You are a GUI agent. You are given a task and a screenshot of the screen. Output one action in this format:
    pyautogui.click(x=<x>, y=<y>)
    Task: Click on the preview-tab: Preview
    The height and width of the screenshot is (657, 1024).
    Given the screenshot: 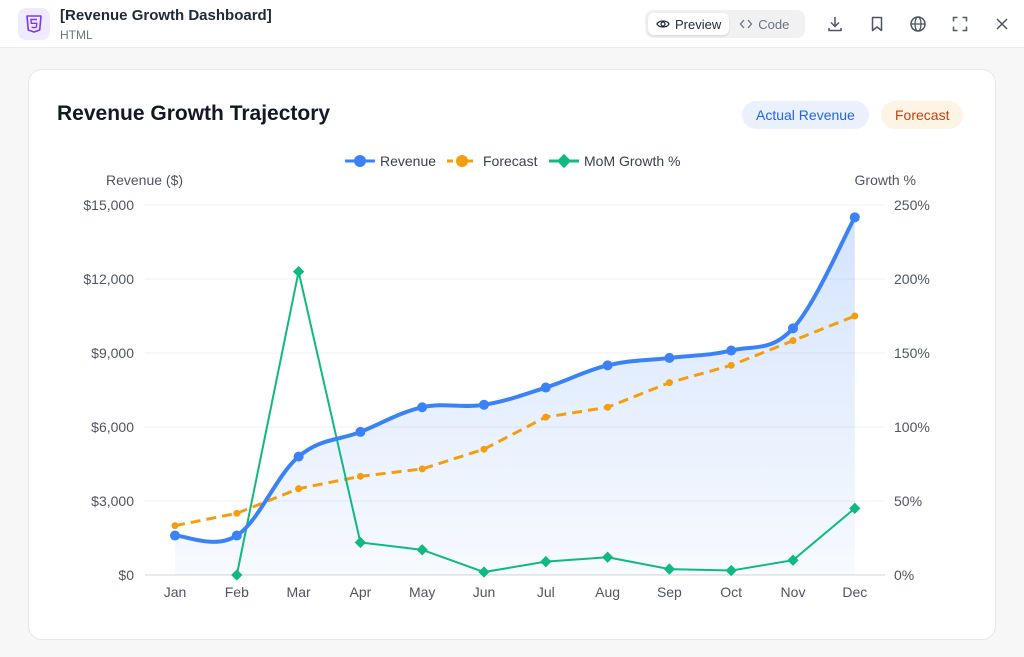 What is the action you would take?
    pyautogui.click(x=689, y=24)
    